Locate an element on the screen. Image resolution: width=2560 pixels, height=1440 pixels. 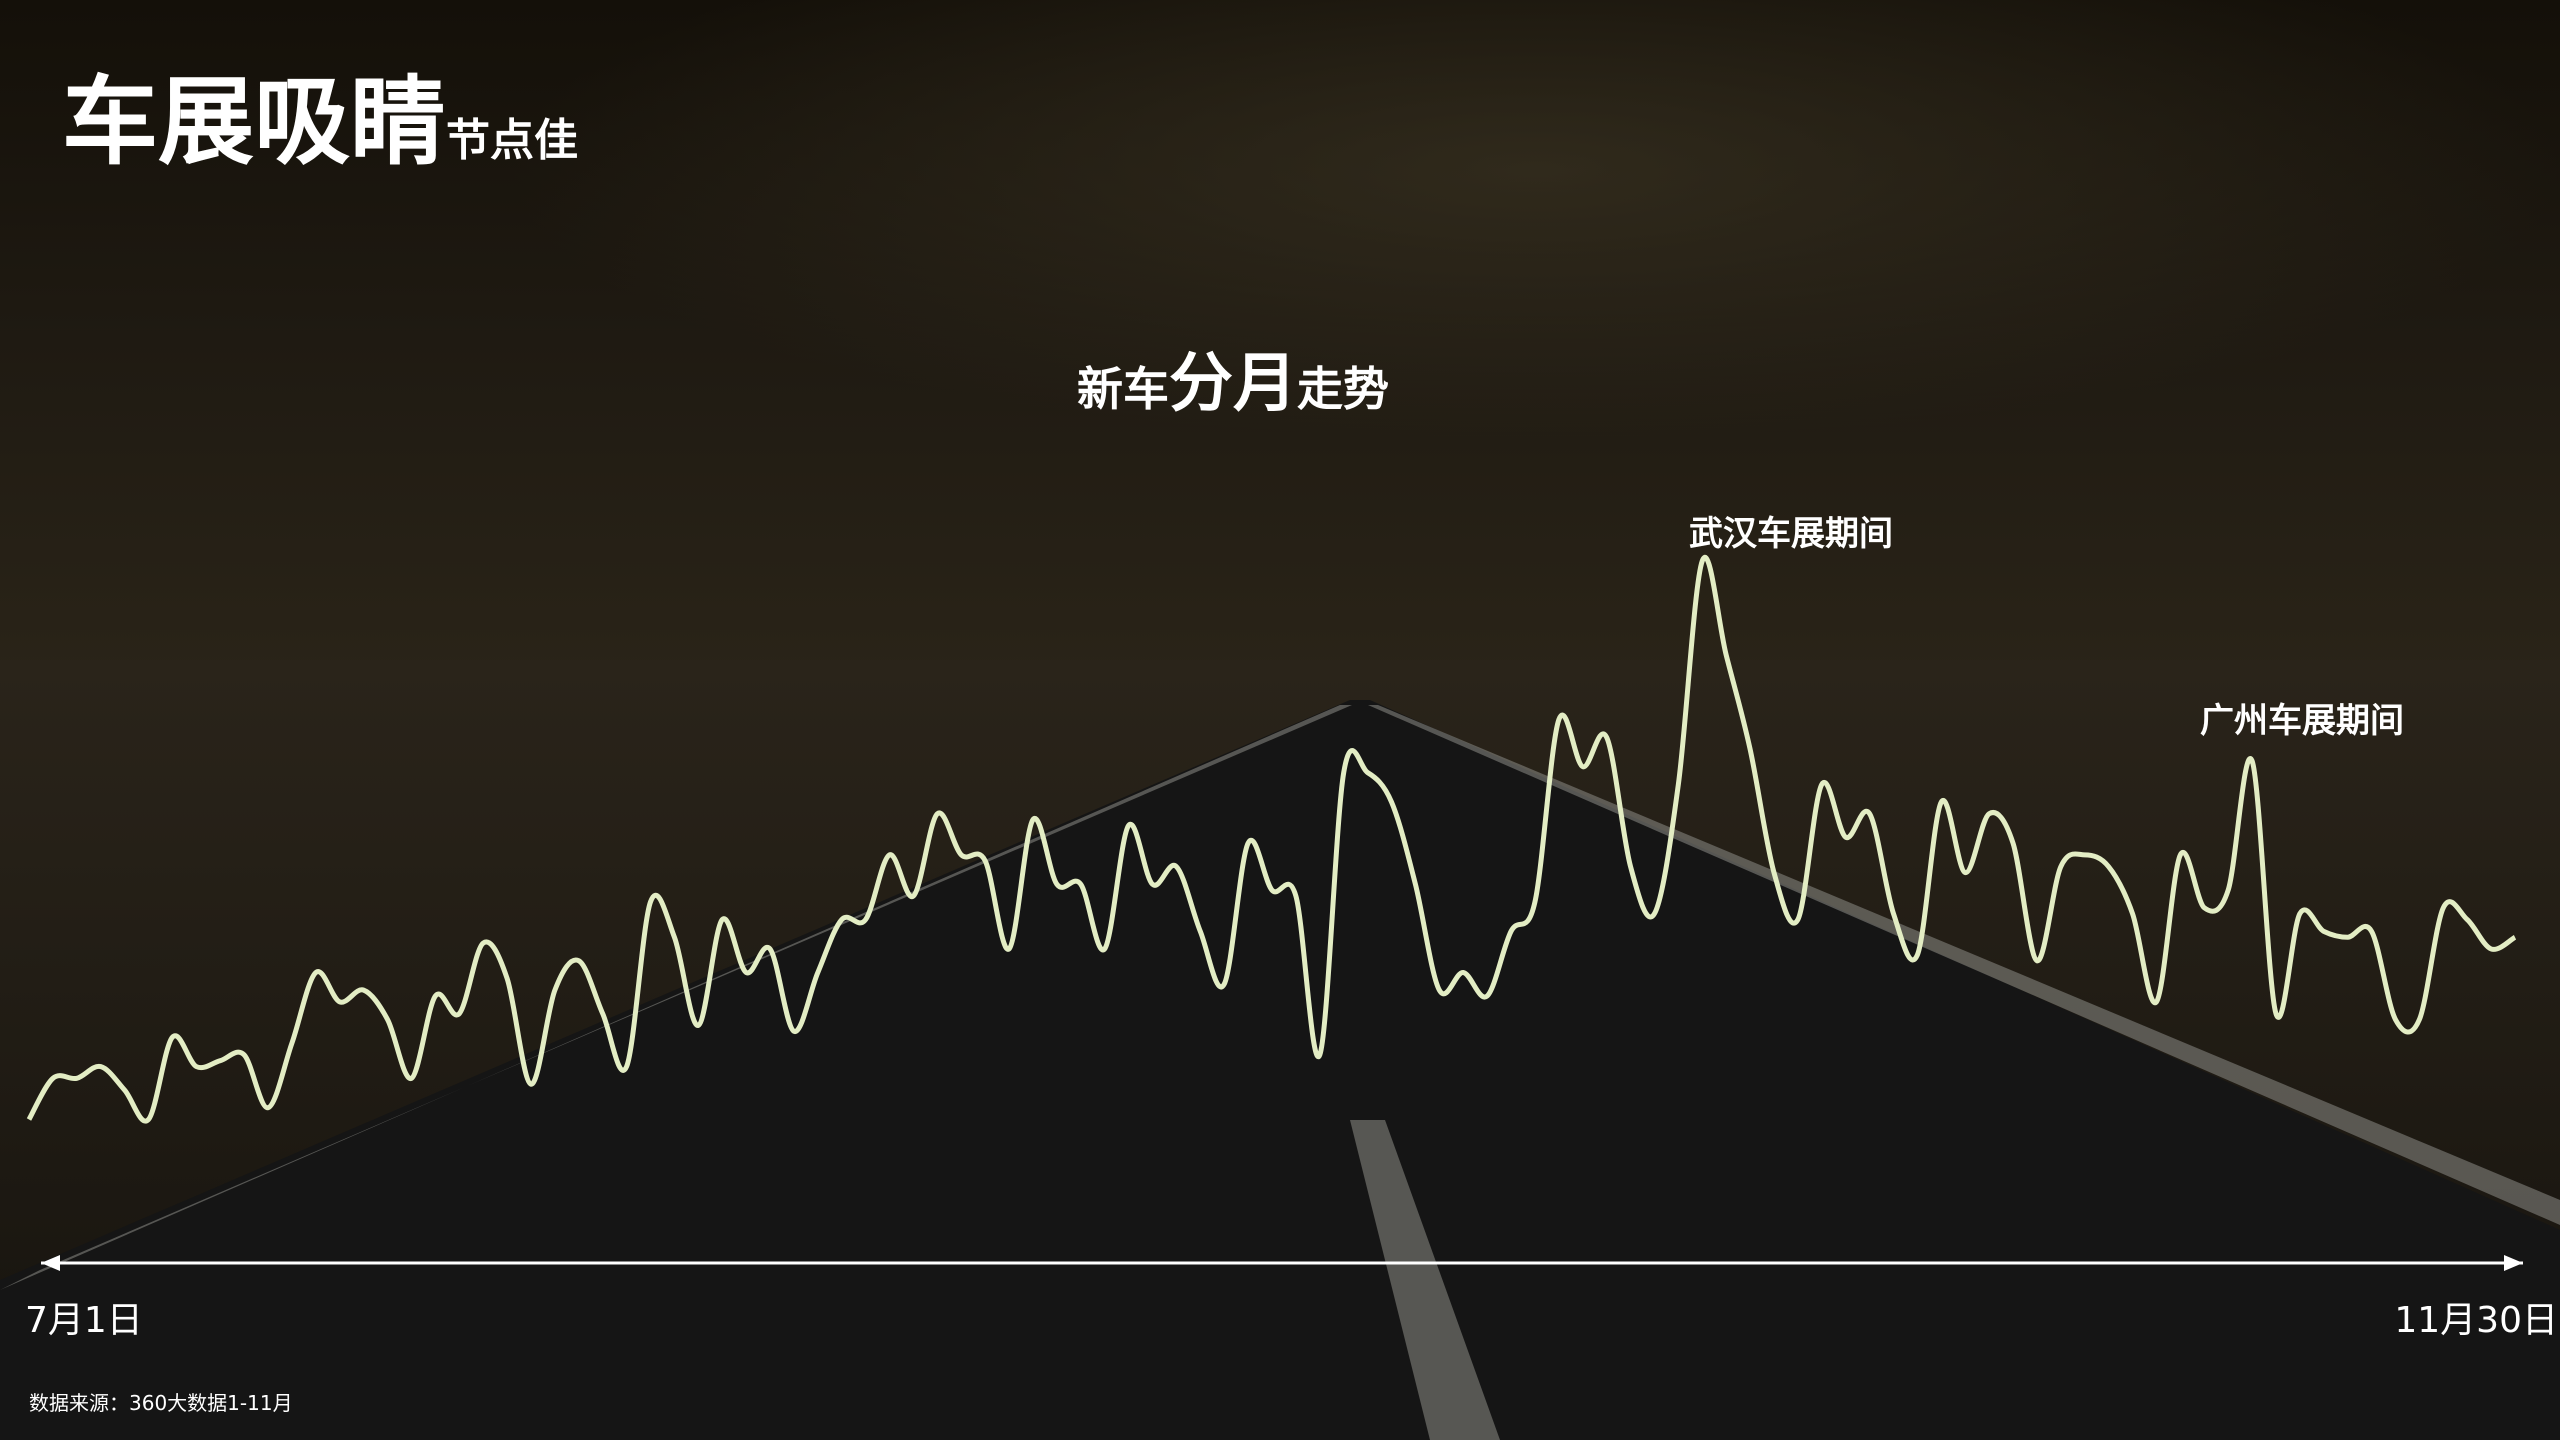
subtitle-part: 走势 is located at coordinates (1343, 389).